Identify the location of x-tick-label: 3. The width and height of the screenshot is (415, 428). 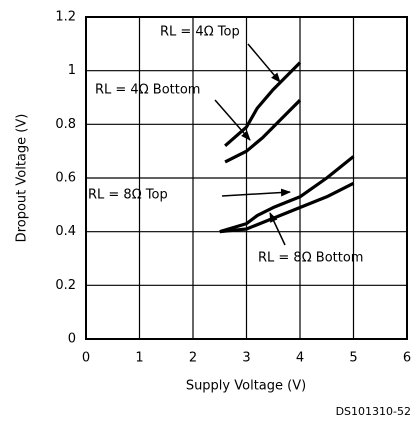
(246, 358).